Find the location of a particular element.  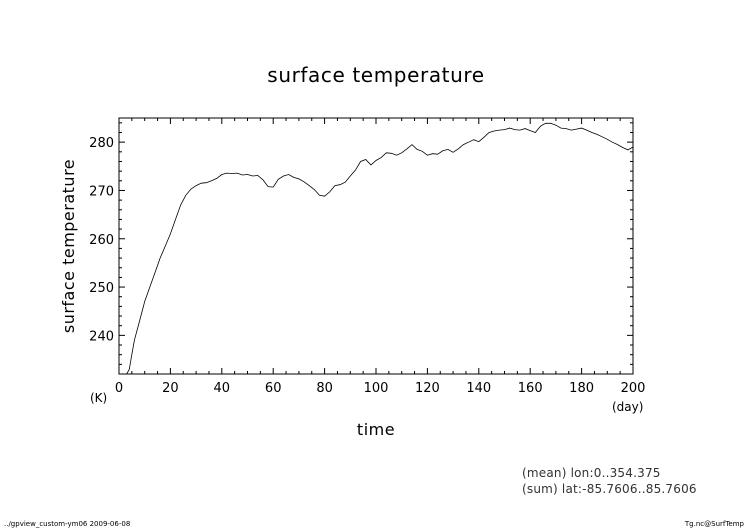

chart-title: surface temperature is located at coordinates (375, 75).